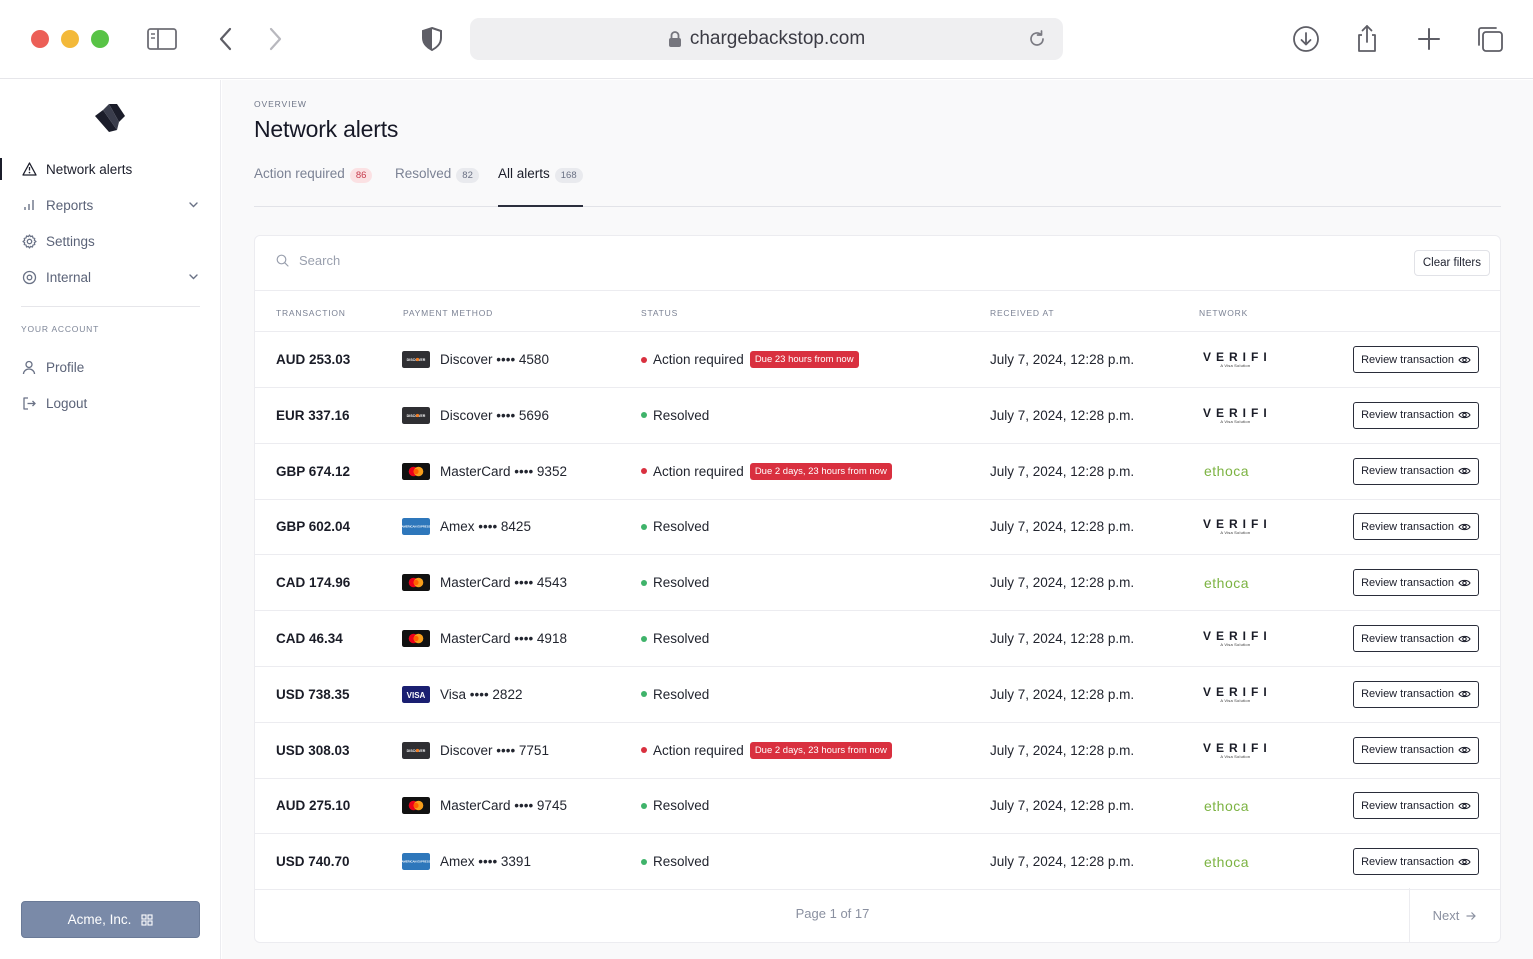 This screenshot has width=1533, height=959. Describe the element at coordinates (100, 39) in the screenshot. I see `maximize-window-button` at that location.